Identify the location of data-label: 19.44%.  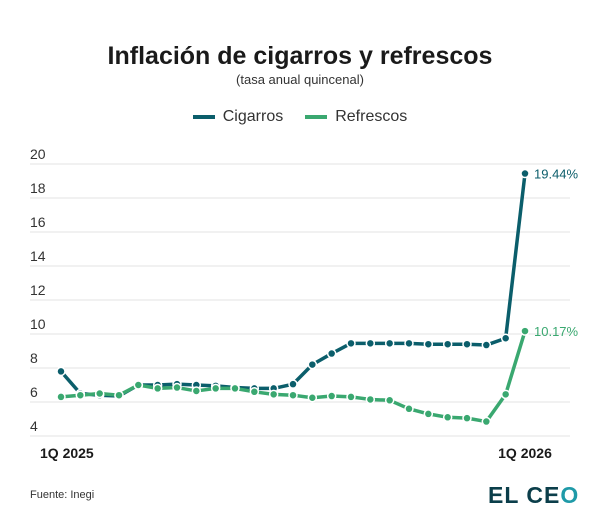
(556, 174).